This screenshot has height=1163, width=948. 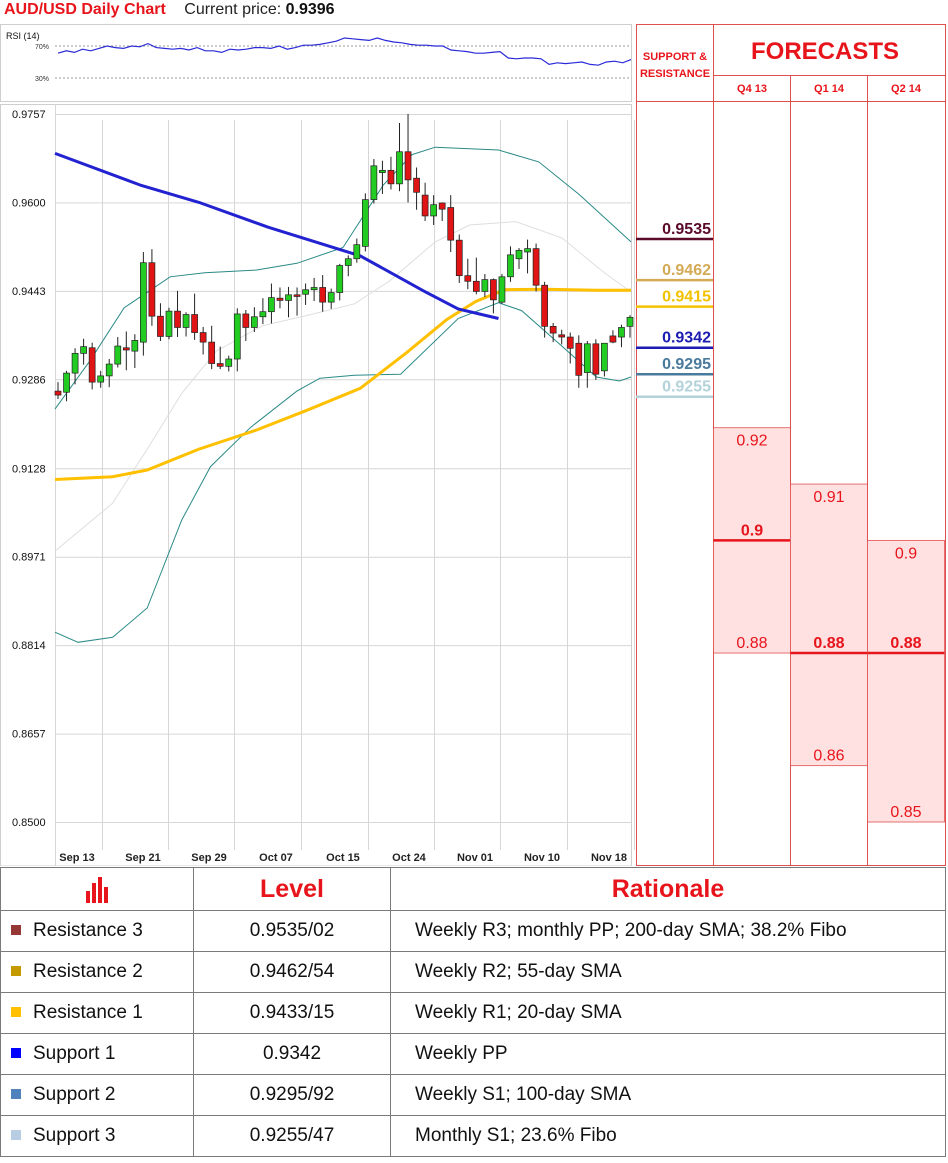 What do you see at coordinates (475, 858) in the screenshot?
I see `x-tick-label: Nov 01` at bounding box center [475, 858].